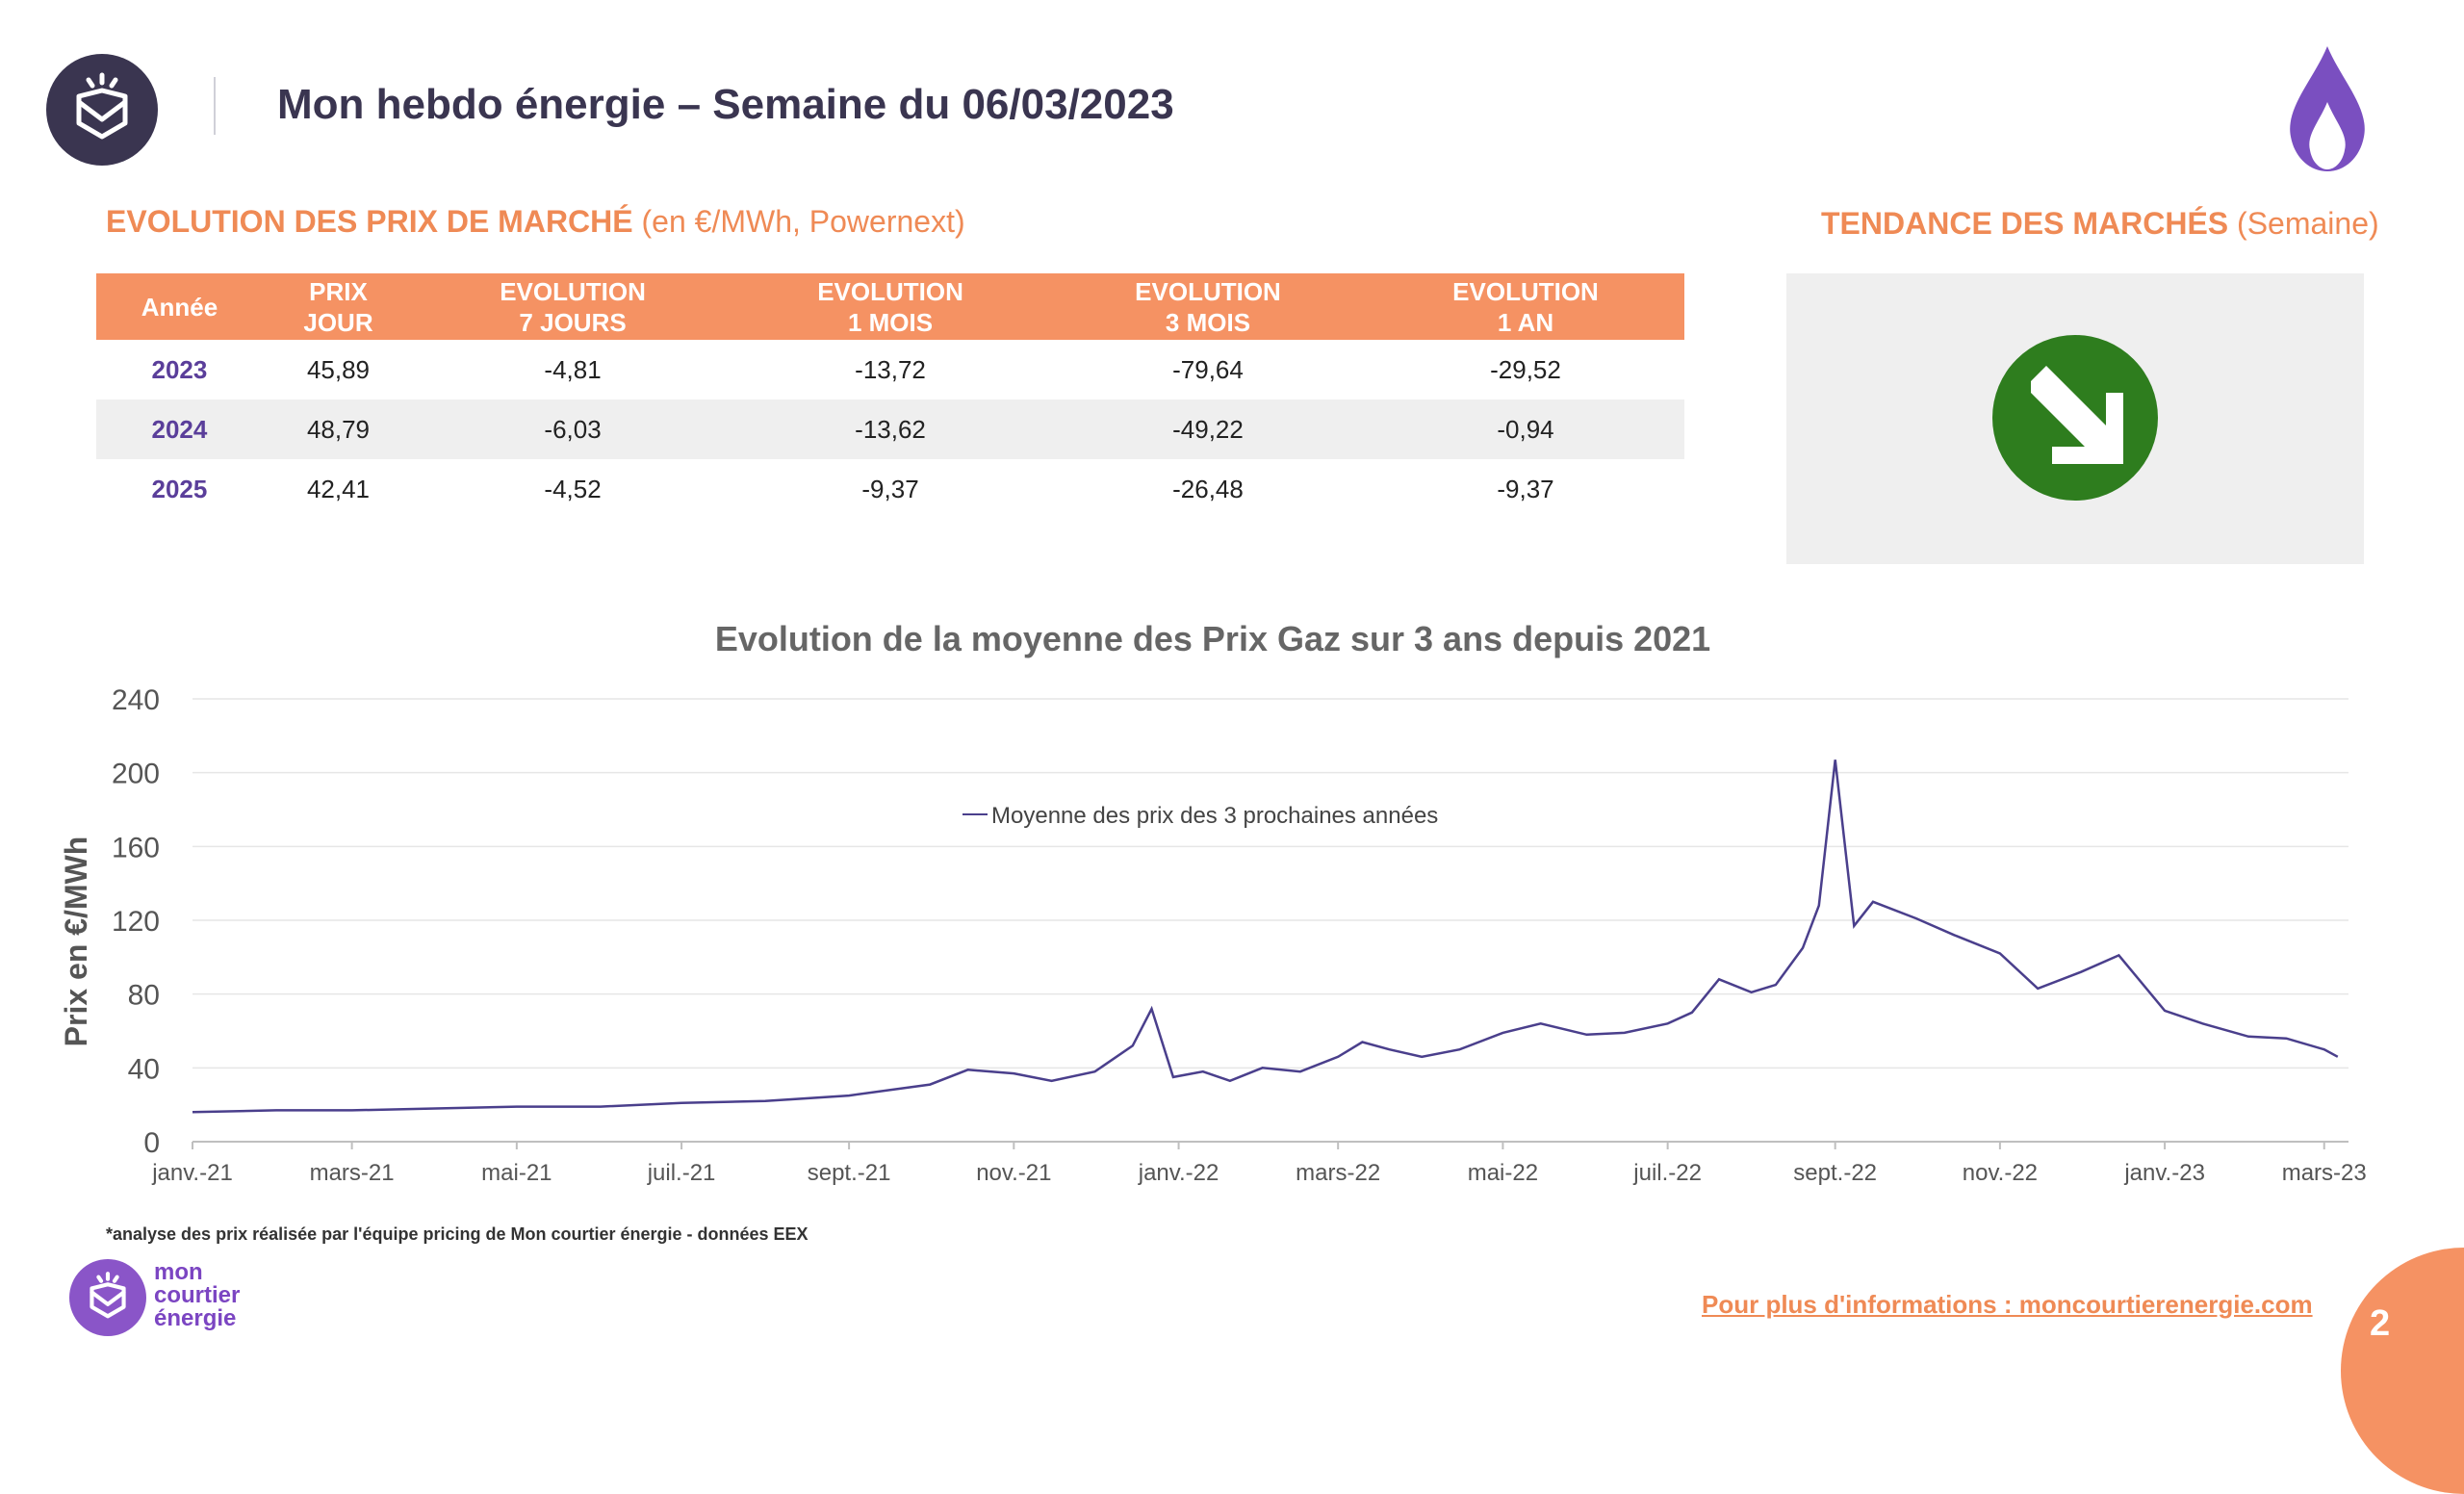 The width and height of the screenshot is (2464, 1494). I want to click on table-cell: -4,81, so click(573, 369).